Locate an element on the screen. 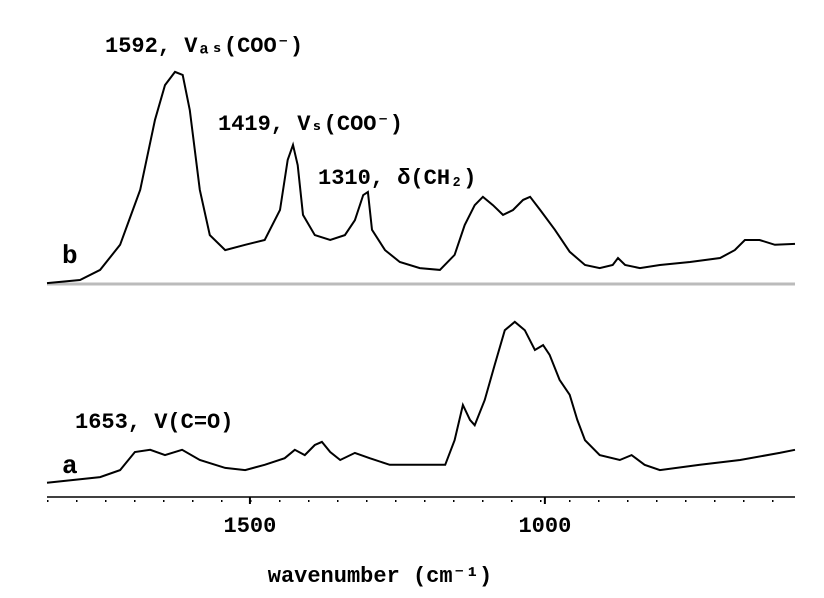 The width and height of the screenshot is (824, 598). x-tick-label: 1000 is located at coordinates (544, 526).